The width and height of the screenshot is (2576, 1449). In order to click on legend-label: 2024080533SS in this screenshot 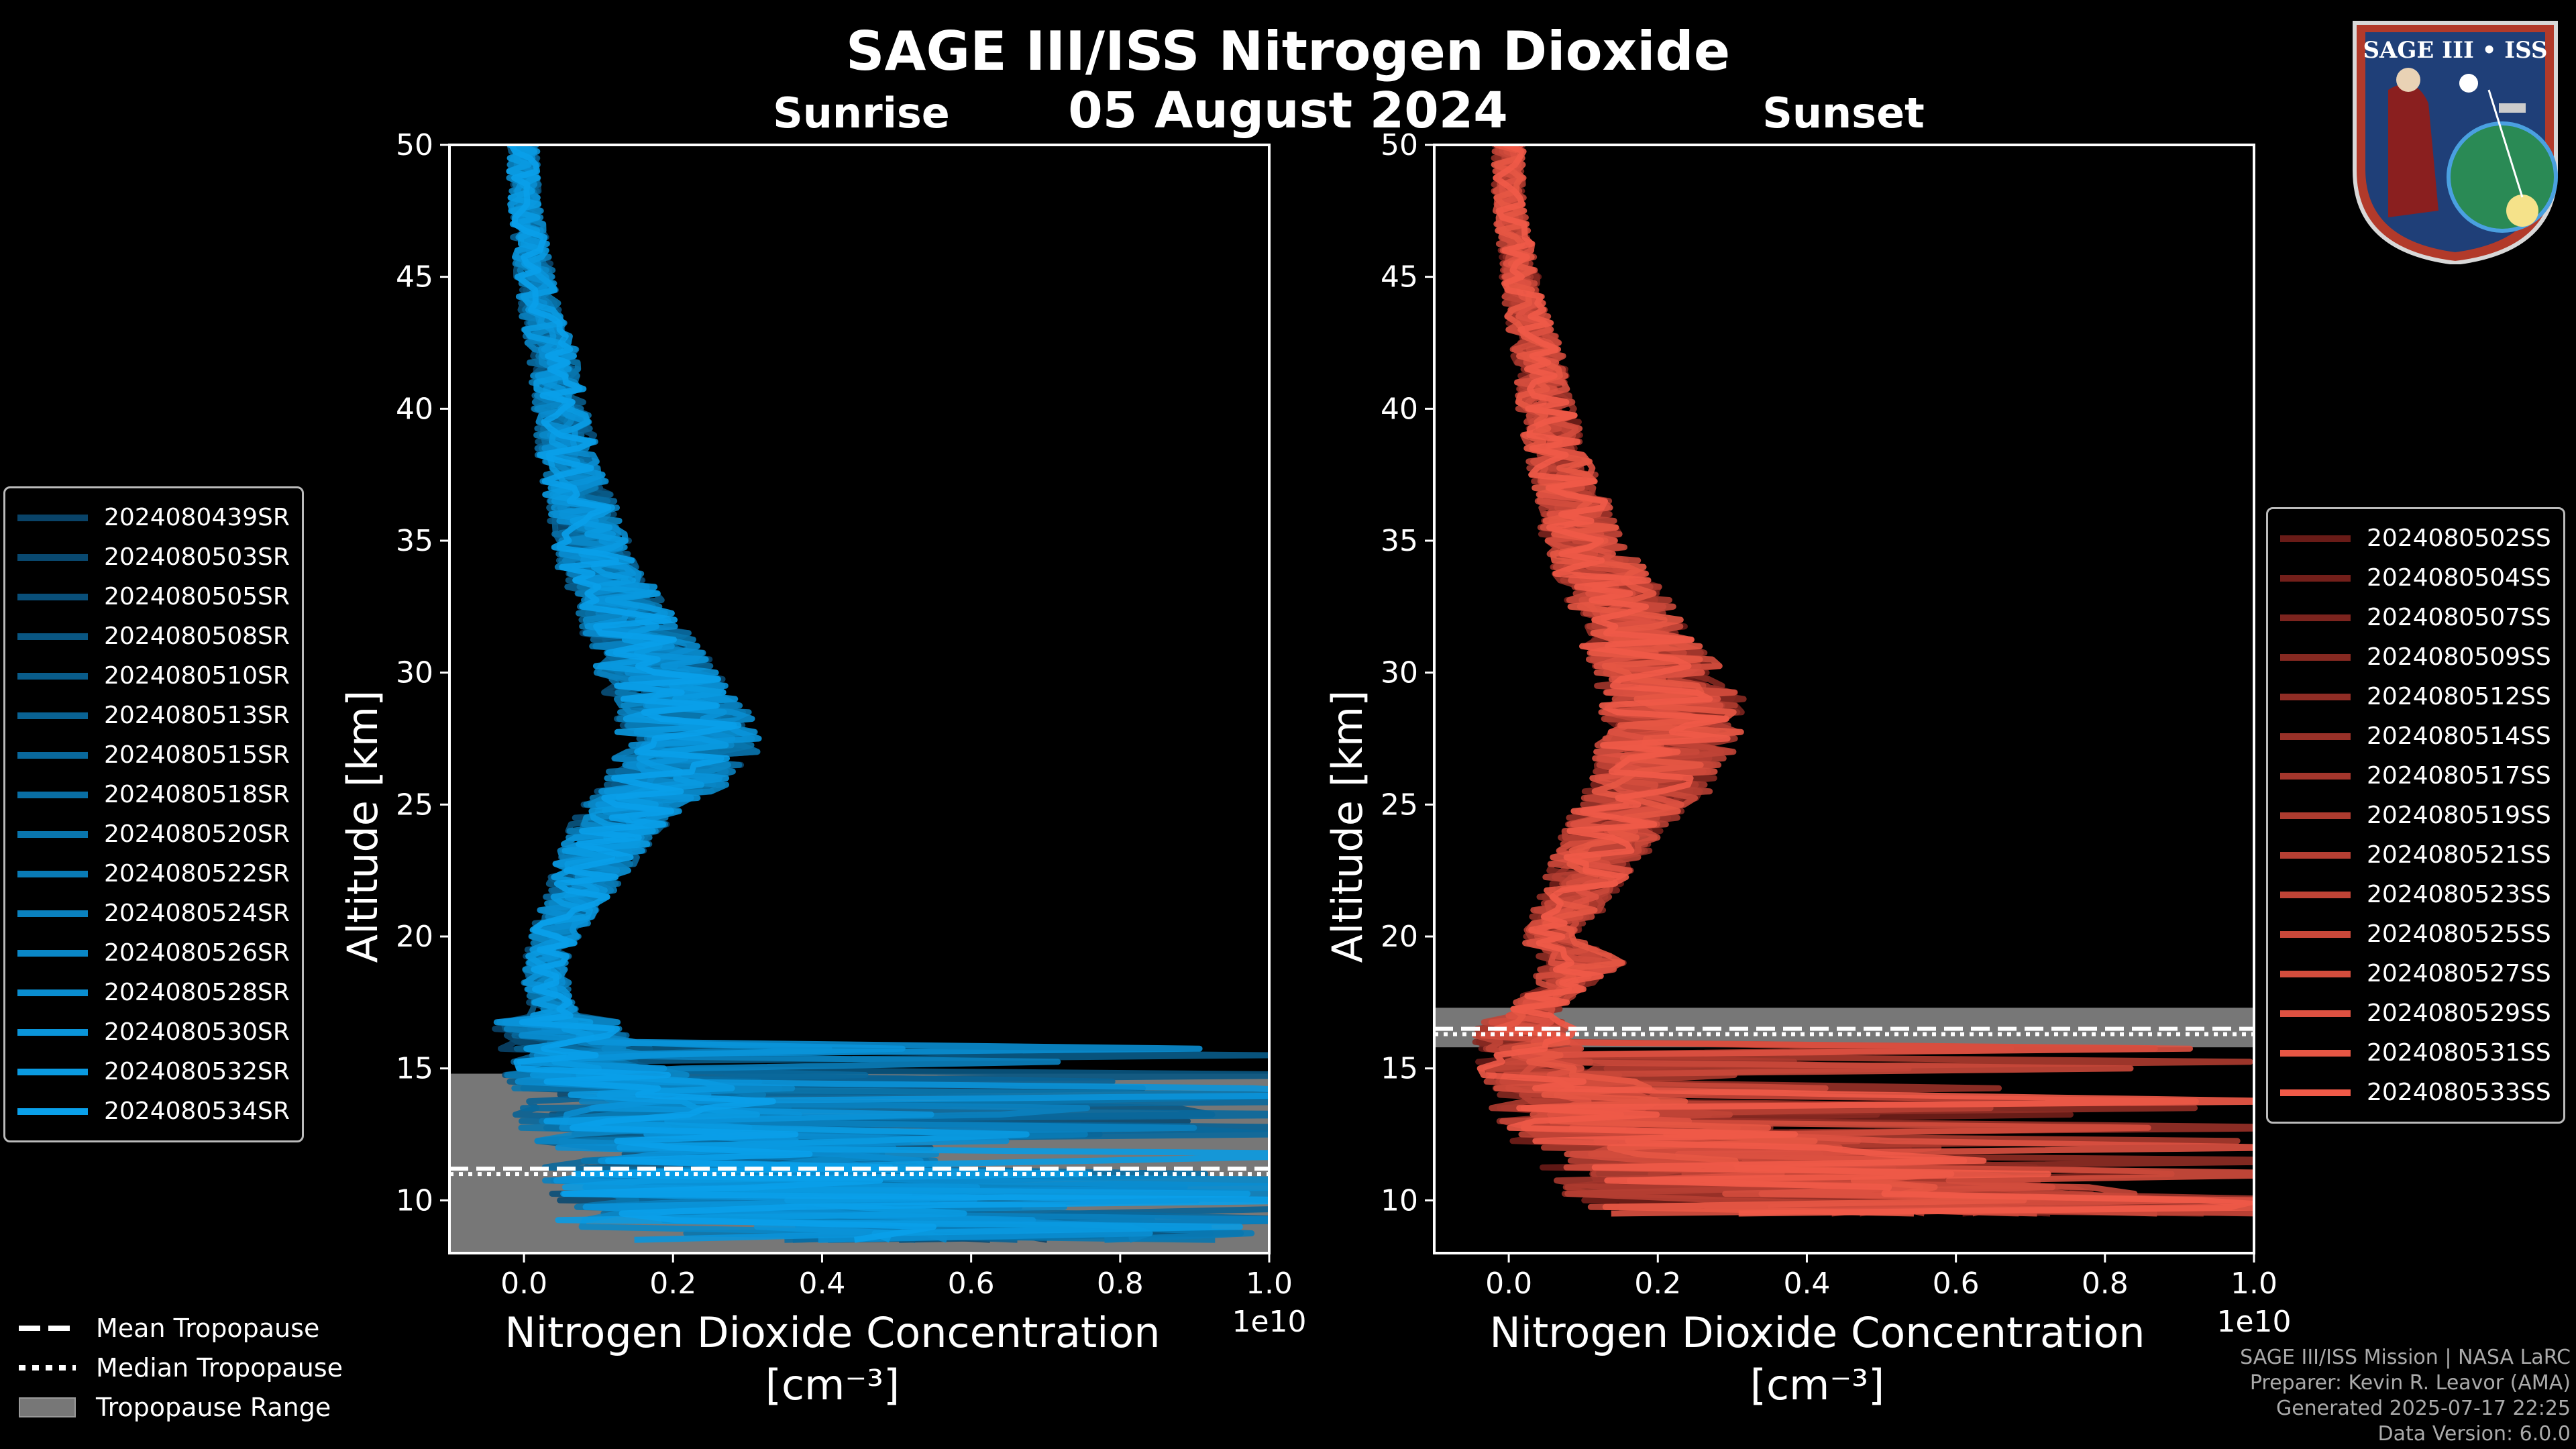, I will do `click(2459, 1092)`.